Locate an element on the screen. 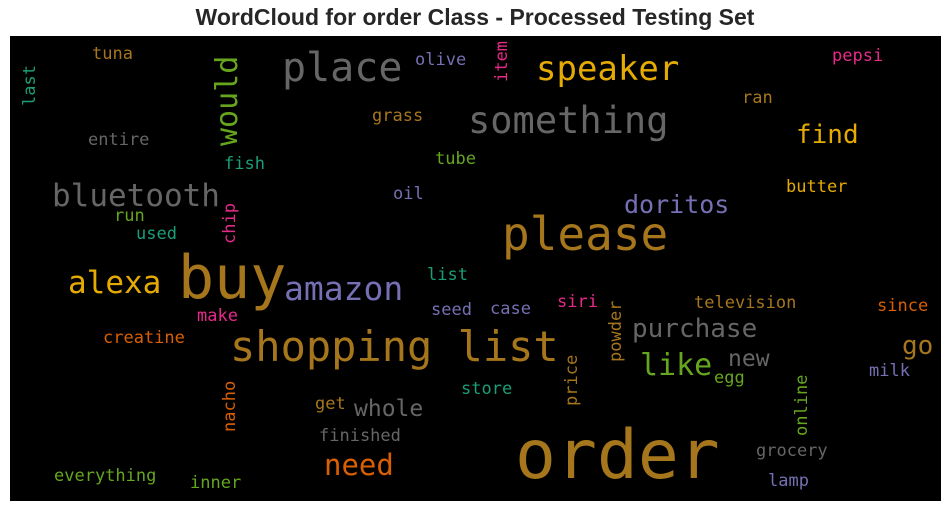 This screenshot has height=511, width=950. word-last: last is located at coordinates (30, 85).